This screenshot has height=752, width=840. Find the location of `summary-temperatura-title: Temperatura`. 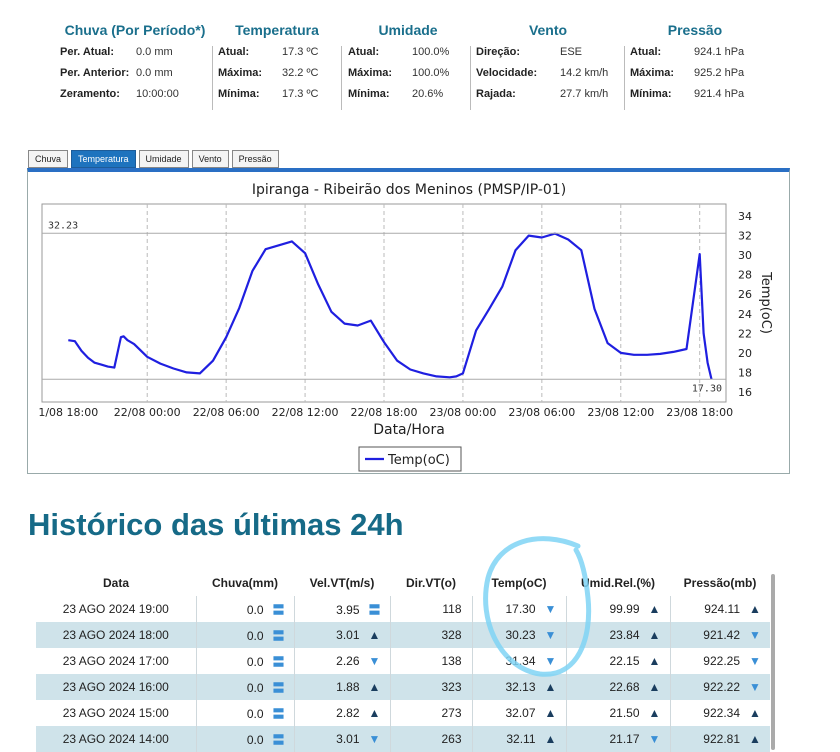

summary-temperatura-title: Temperatura is located at coordinates (277, 30).